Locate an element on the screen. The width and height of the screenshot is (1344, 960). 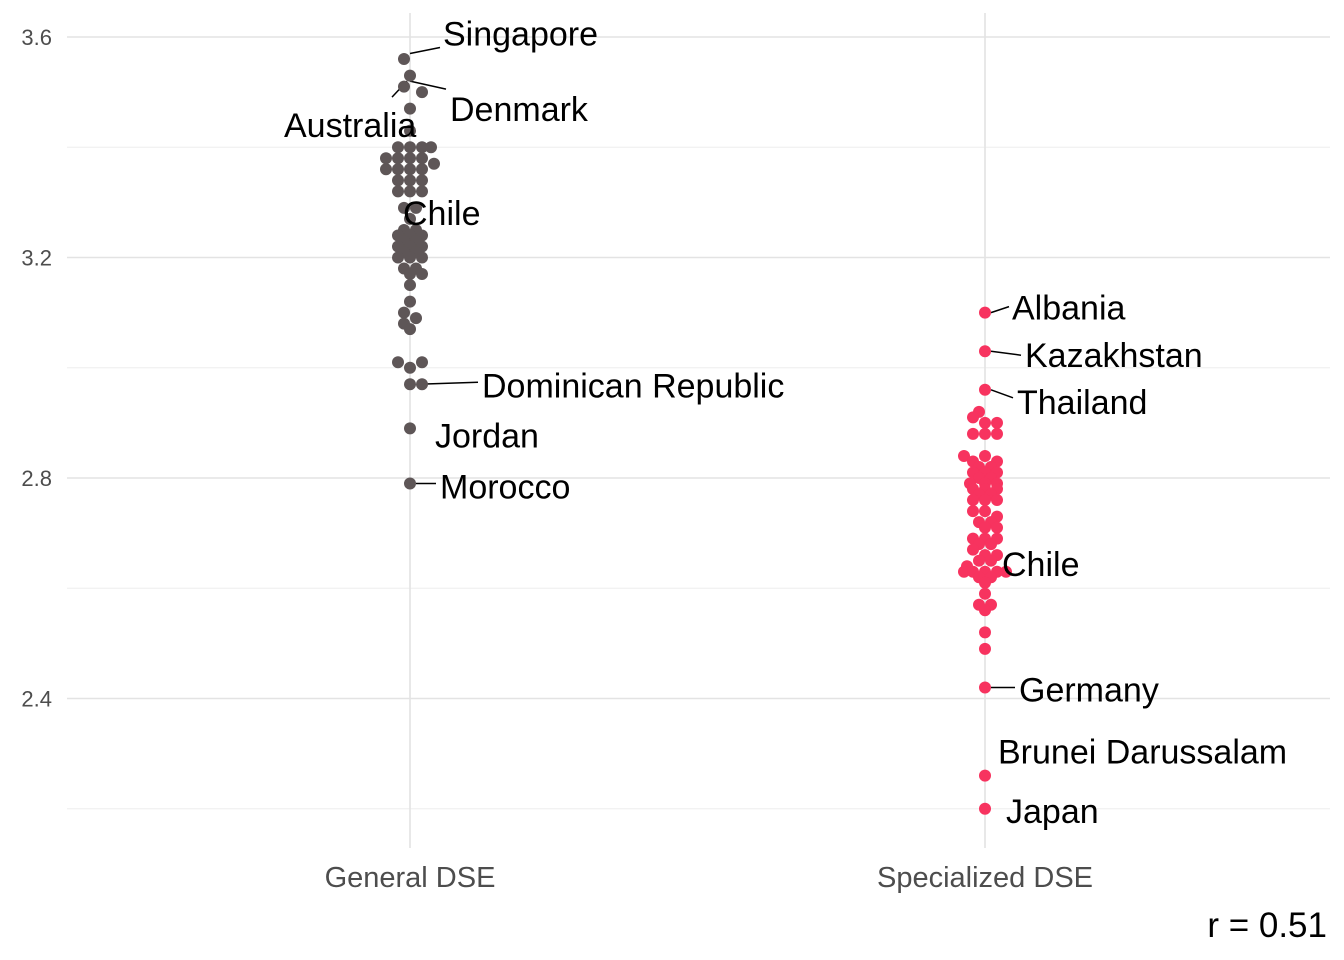
x-category-label: Specialized DSE is located at coordinates (985, 878).